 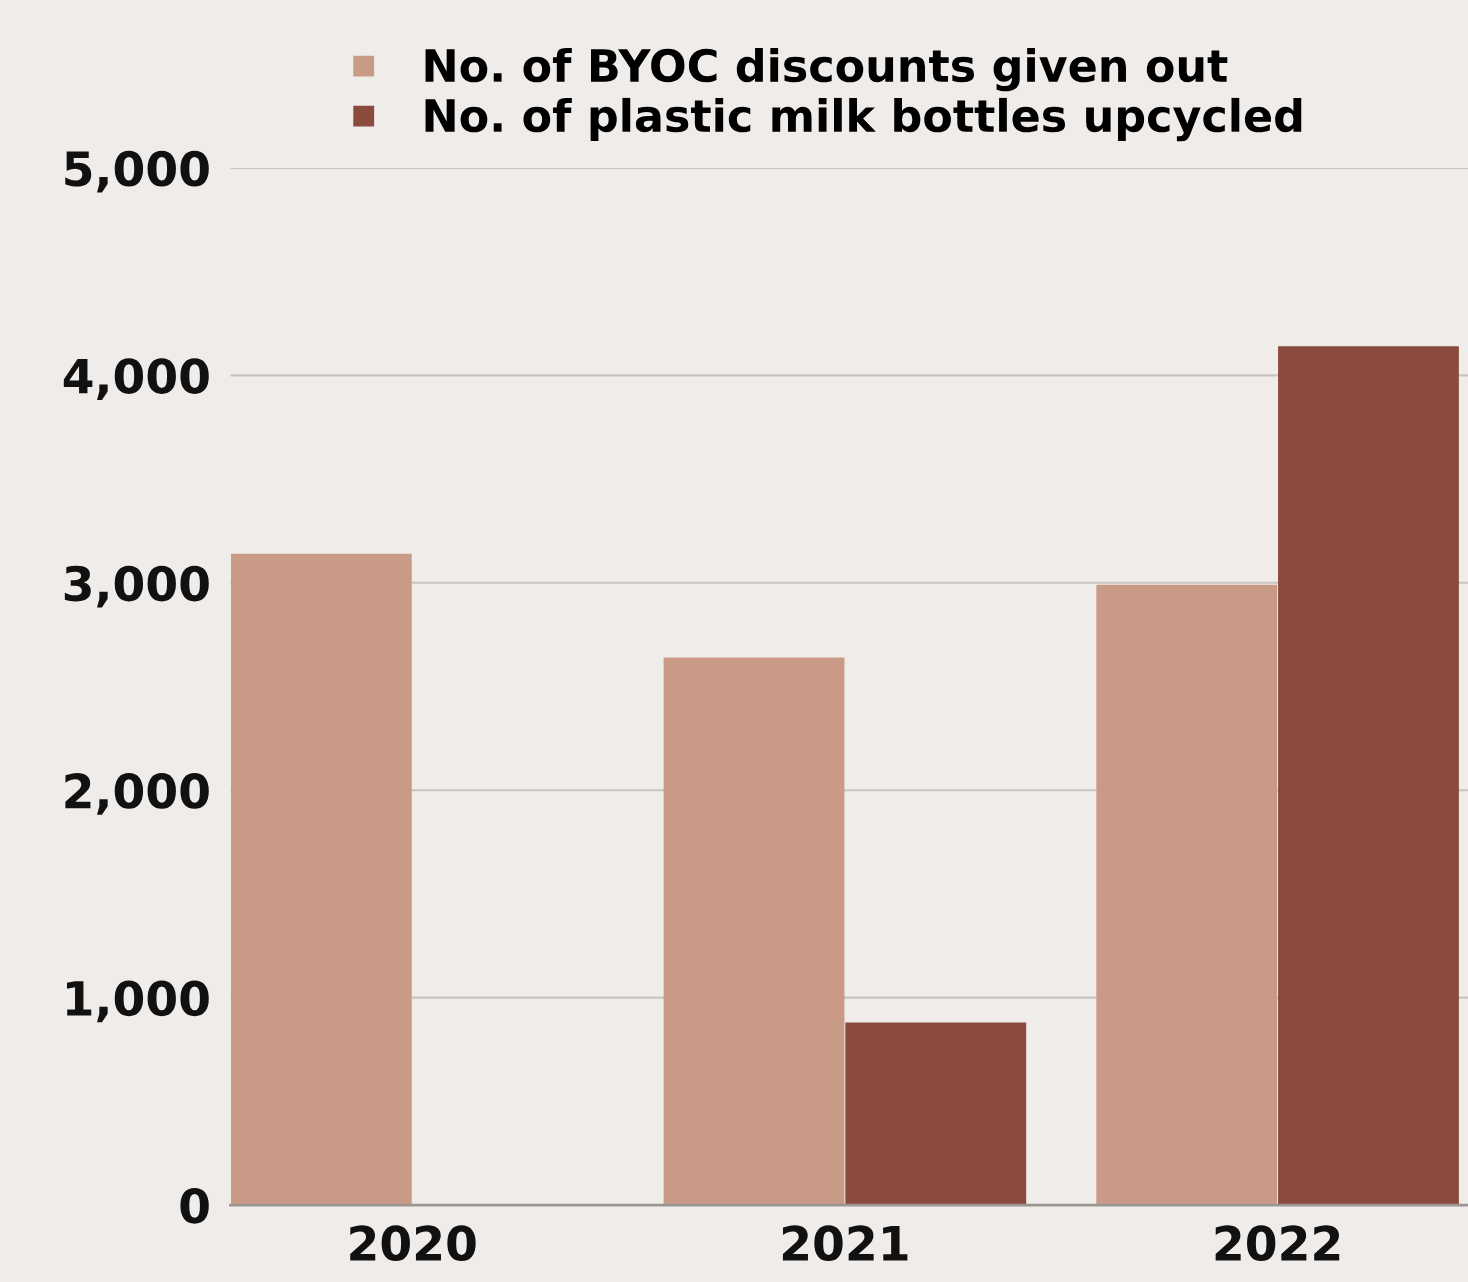 What do you see at coordinates (863, 119) in the screenshot?
I see `legend-label: No. of plastic milk bottles upcycled` at bounding box center [863, 119].